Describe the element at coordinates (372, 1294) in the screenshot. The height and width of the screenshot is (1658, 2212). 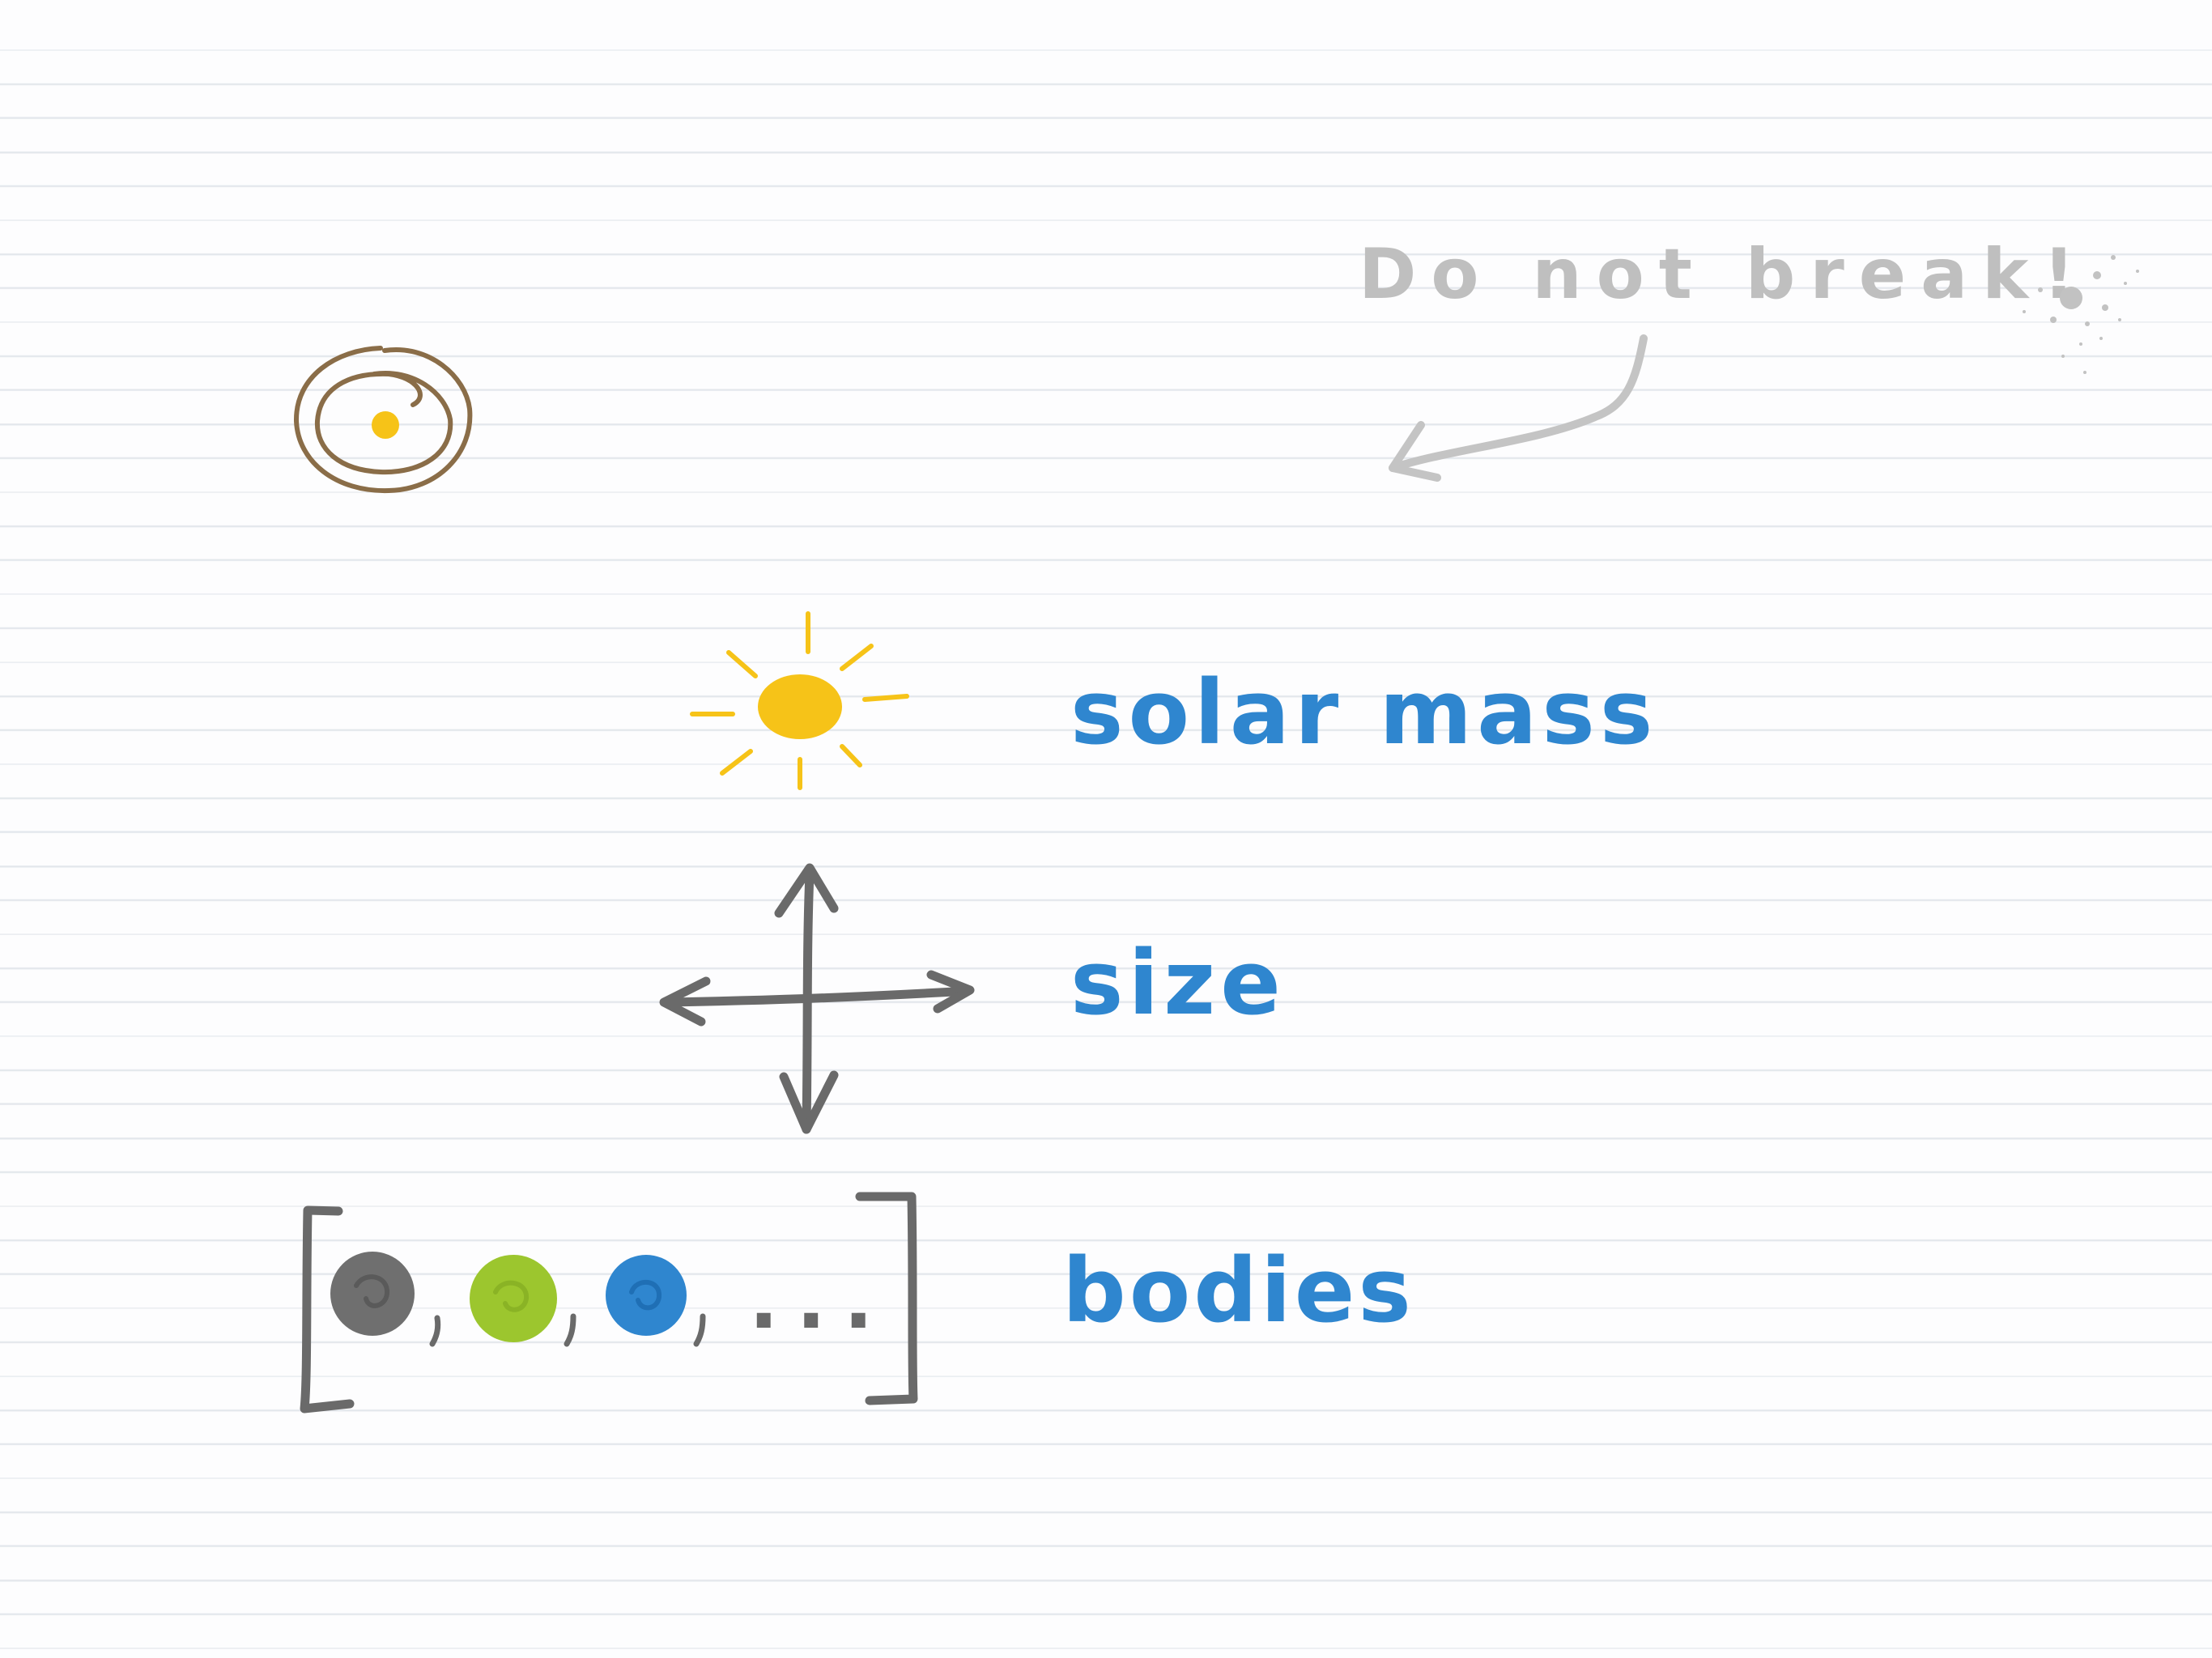
I see `gray-body` at that location.